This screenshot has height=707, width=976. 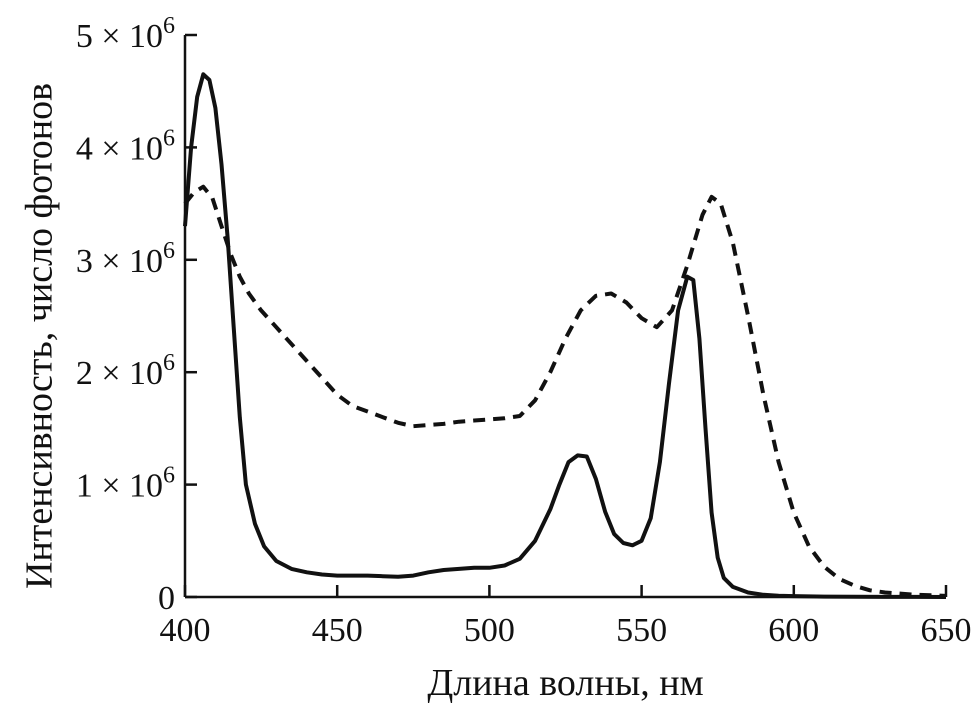 I want to click on x-tick-label: 550, so click(x=641, y=630).